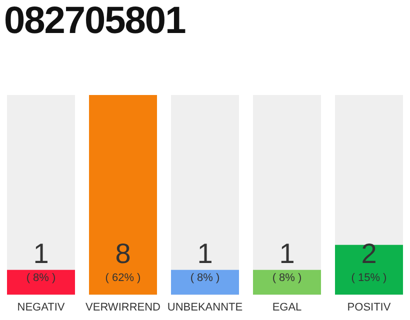 This screenshot has width=410, height=320. I want to click on x-tick-label: EGAL, so click(287, 307).